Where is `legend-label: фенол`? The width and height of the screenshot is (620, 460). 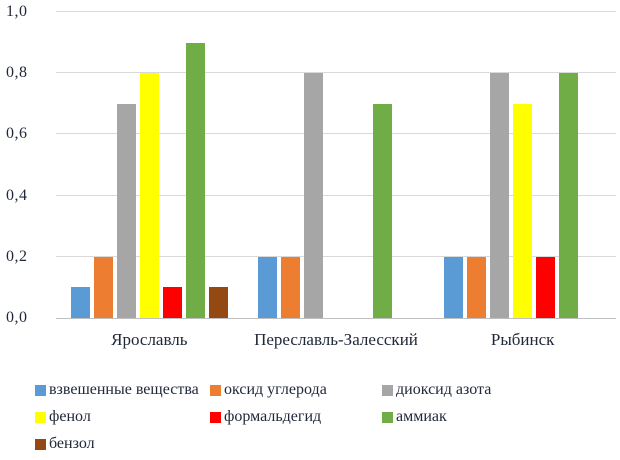 legend-label: фенол is located at coordinates (70, 416).